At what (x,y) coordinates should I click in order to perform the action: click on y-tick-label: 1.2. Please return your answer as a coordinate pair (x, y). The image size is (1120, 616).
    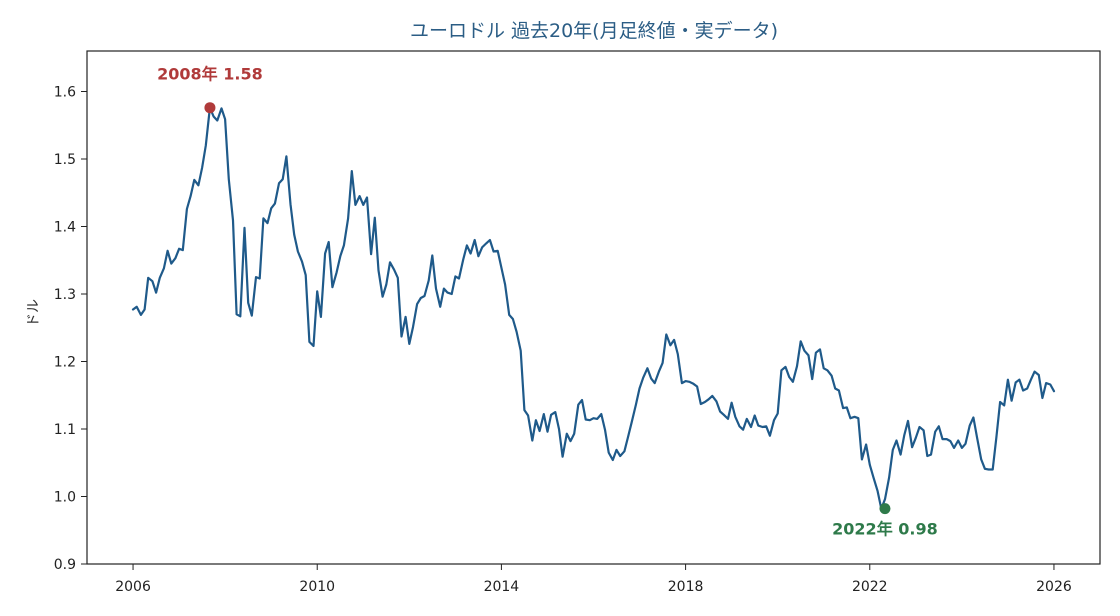
    Looking at the image, I should click on (65, 363).